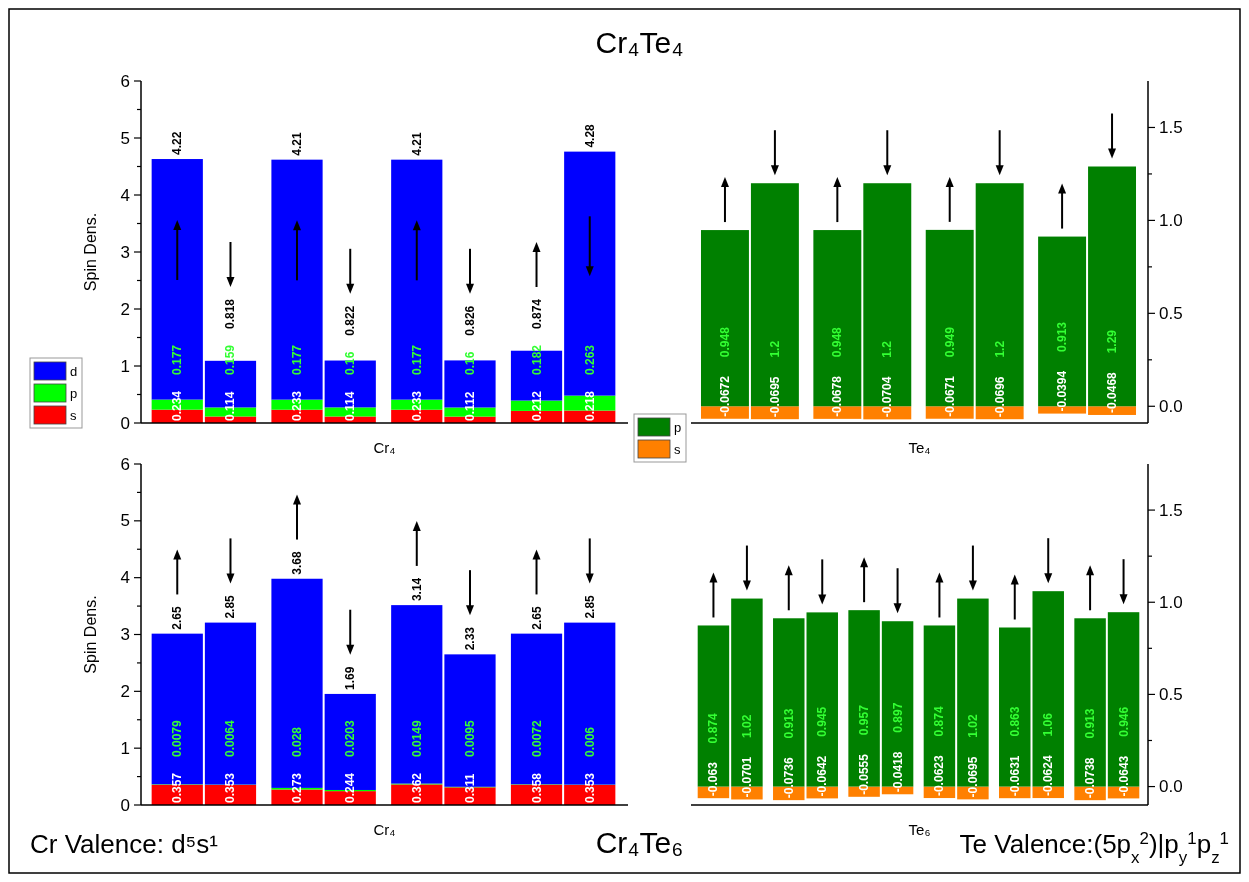 This screenshot has width=1249, height=882. What do you see at coordinates (822, 721) in the screenshot?
I see `data-label: 0.945` at bounding box center [822, 721].